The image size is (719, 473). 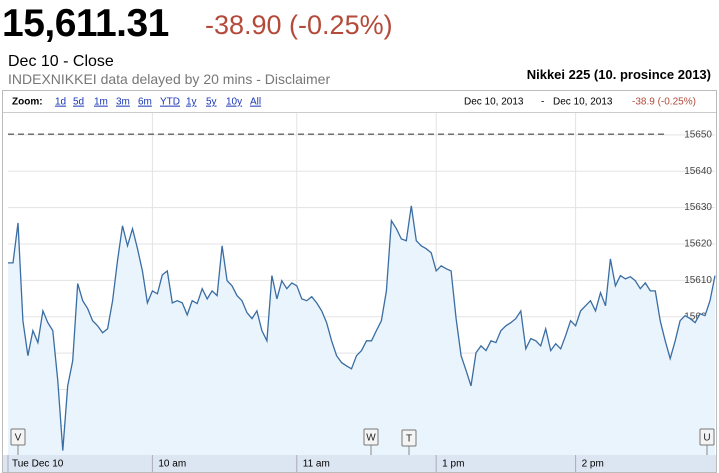 What do you see at coordinates (494, 102) in the screenshot?
I see `range-start: Dec 10, 2013` at bounding box center [494, 102].